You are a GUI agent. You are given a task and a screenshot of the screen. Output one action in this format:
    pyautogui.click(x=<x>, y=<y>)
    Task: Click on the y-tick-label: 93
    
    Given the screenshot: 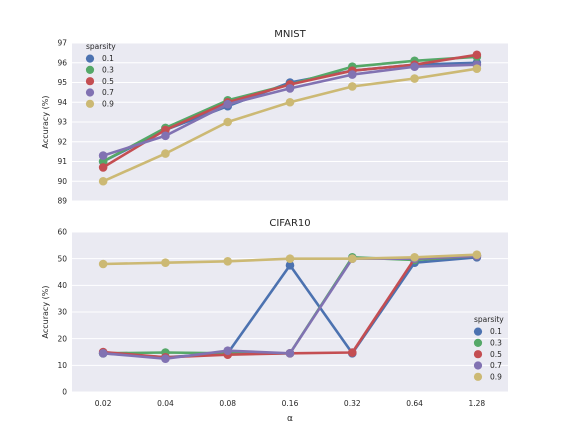 What is the action you would take?
    pyautogui.click(x=62, y=122)
    